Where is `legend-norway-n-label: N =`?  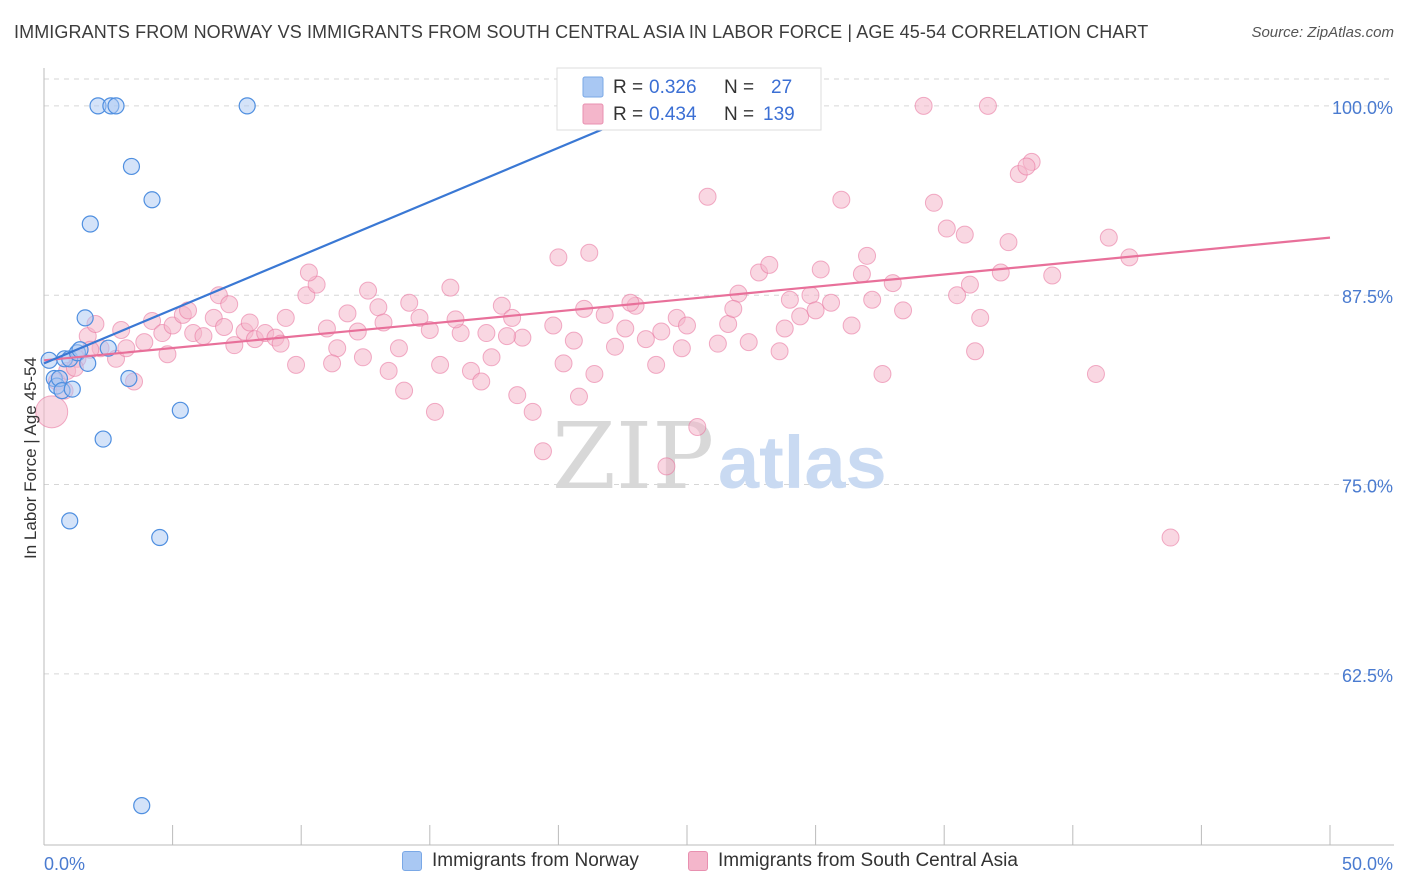 legend-norway-n-label: N = is located at coordinates (739, 87).